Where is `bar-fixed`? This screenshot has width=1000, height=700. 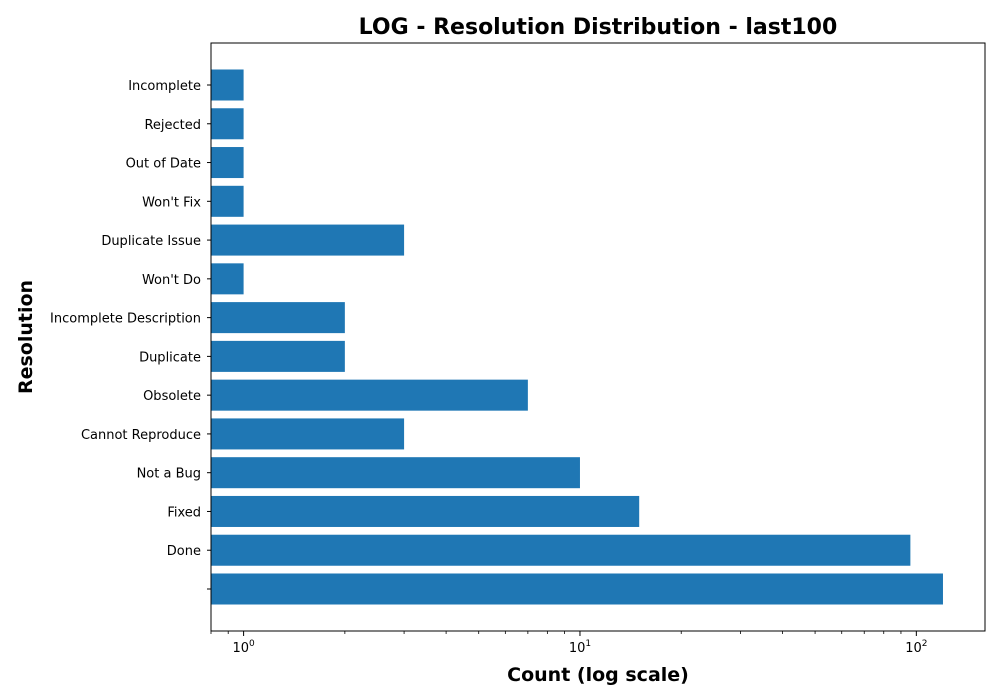
bar-fixed is located at coordinates (425, 511).